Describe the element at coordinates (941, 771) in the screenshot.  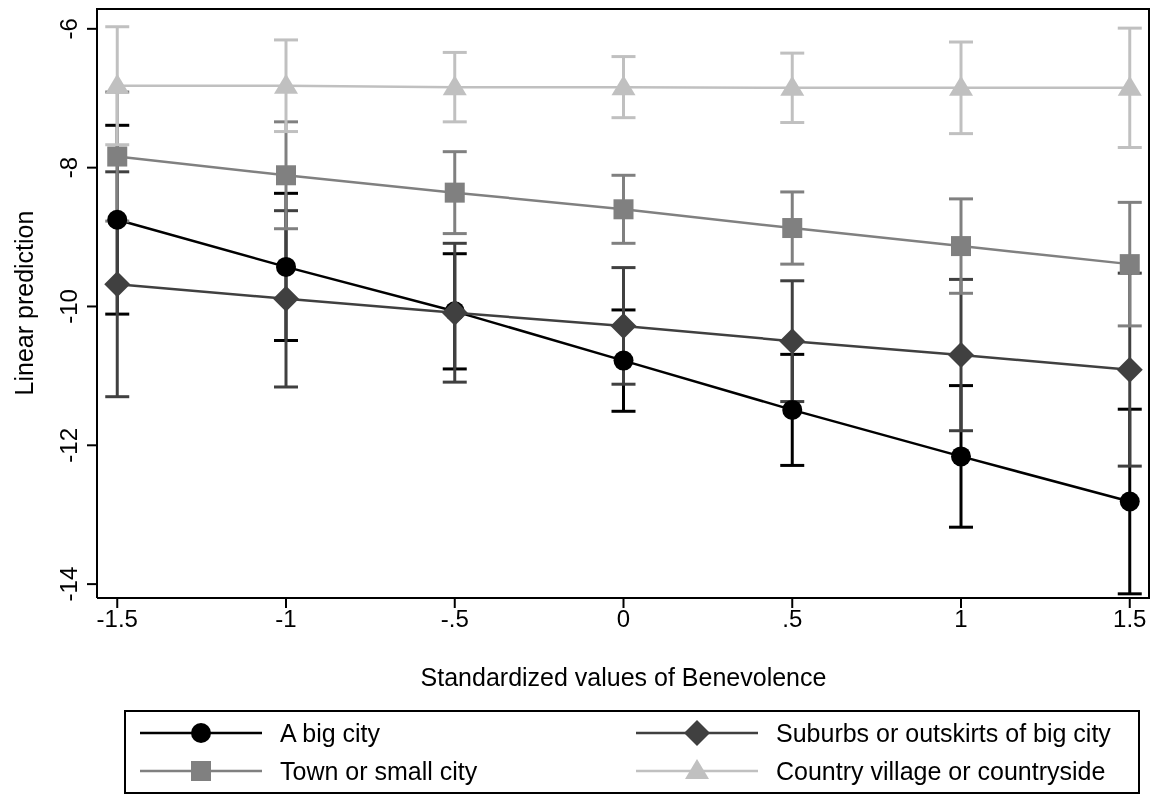
I see `legend-label: Country village or countryside` at that location.